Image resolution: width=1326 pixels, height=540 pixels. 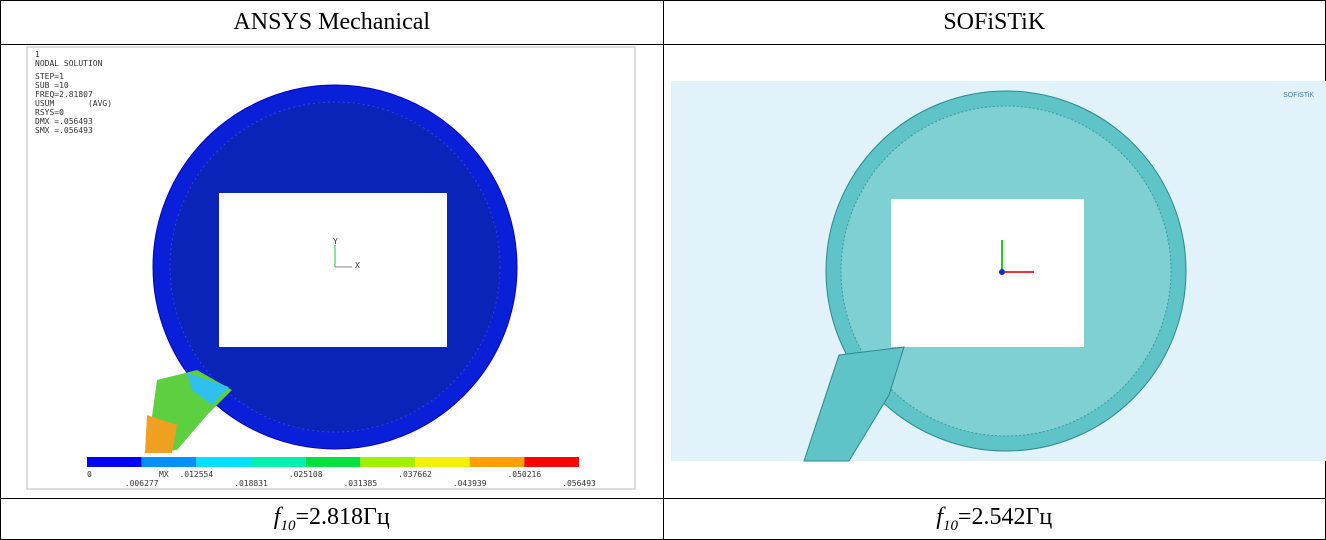 I want to click on info-line: 1, so click(x=37, y=54).